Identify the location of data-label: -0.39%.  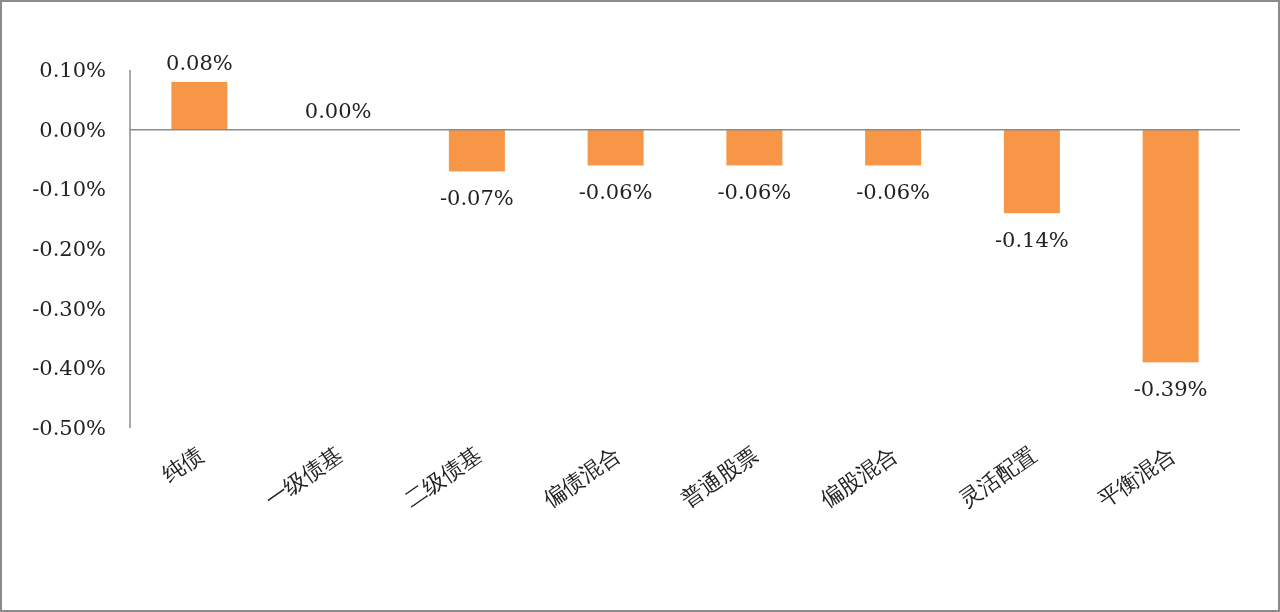
(1170, 389).